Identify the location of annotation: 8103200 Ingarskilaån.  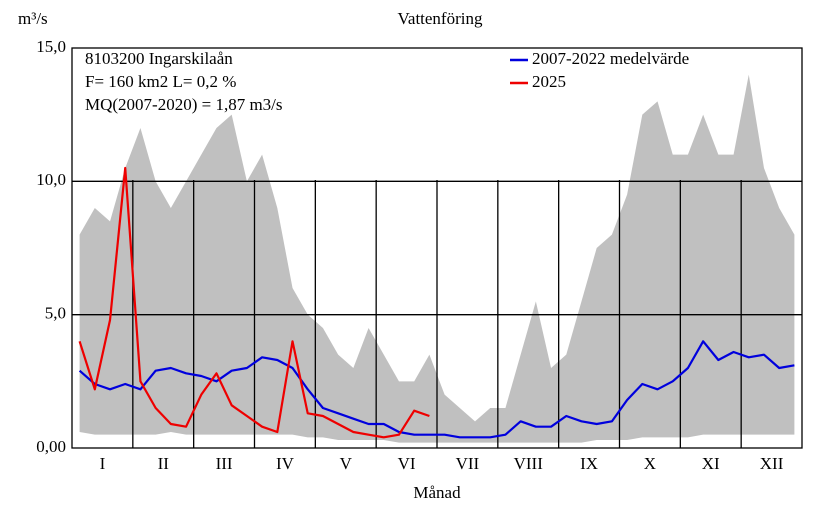
(159, 58).